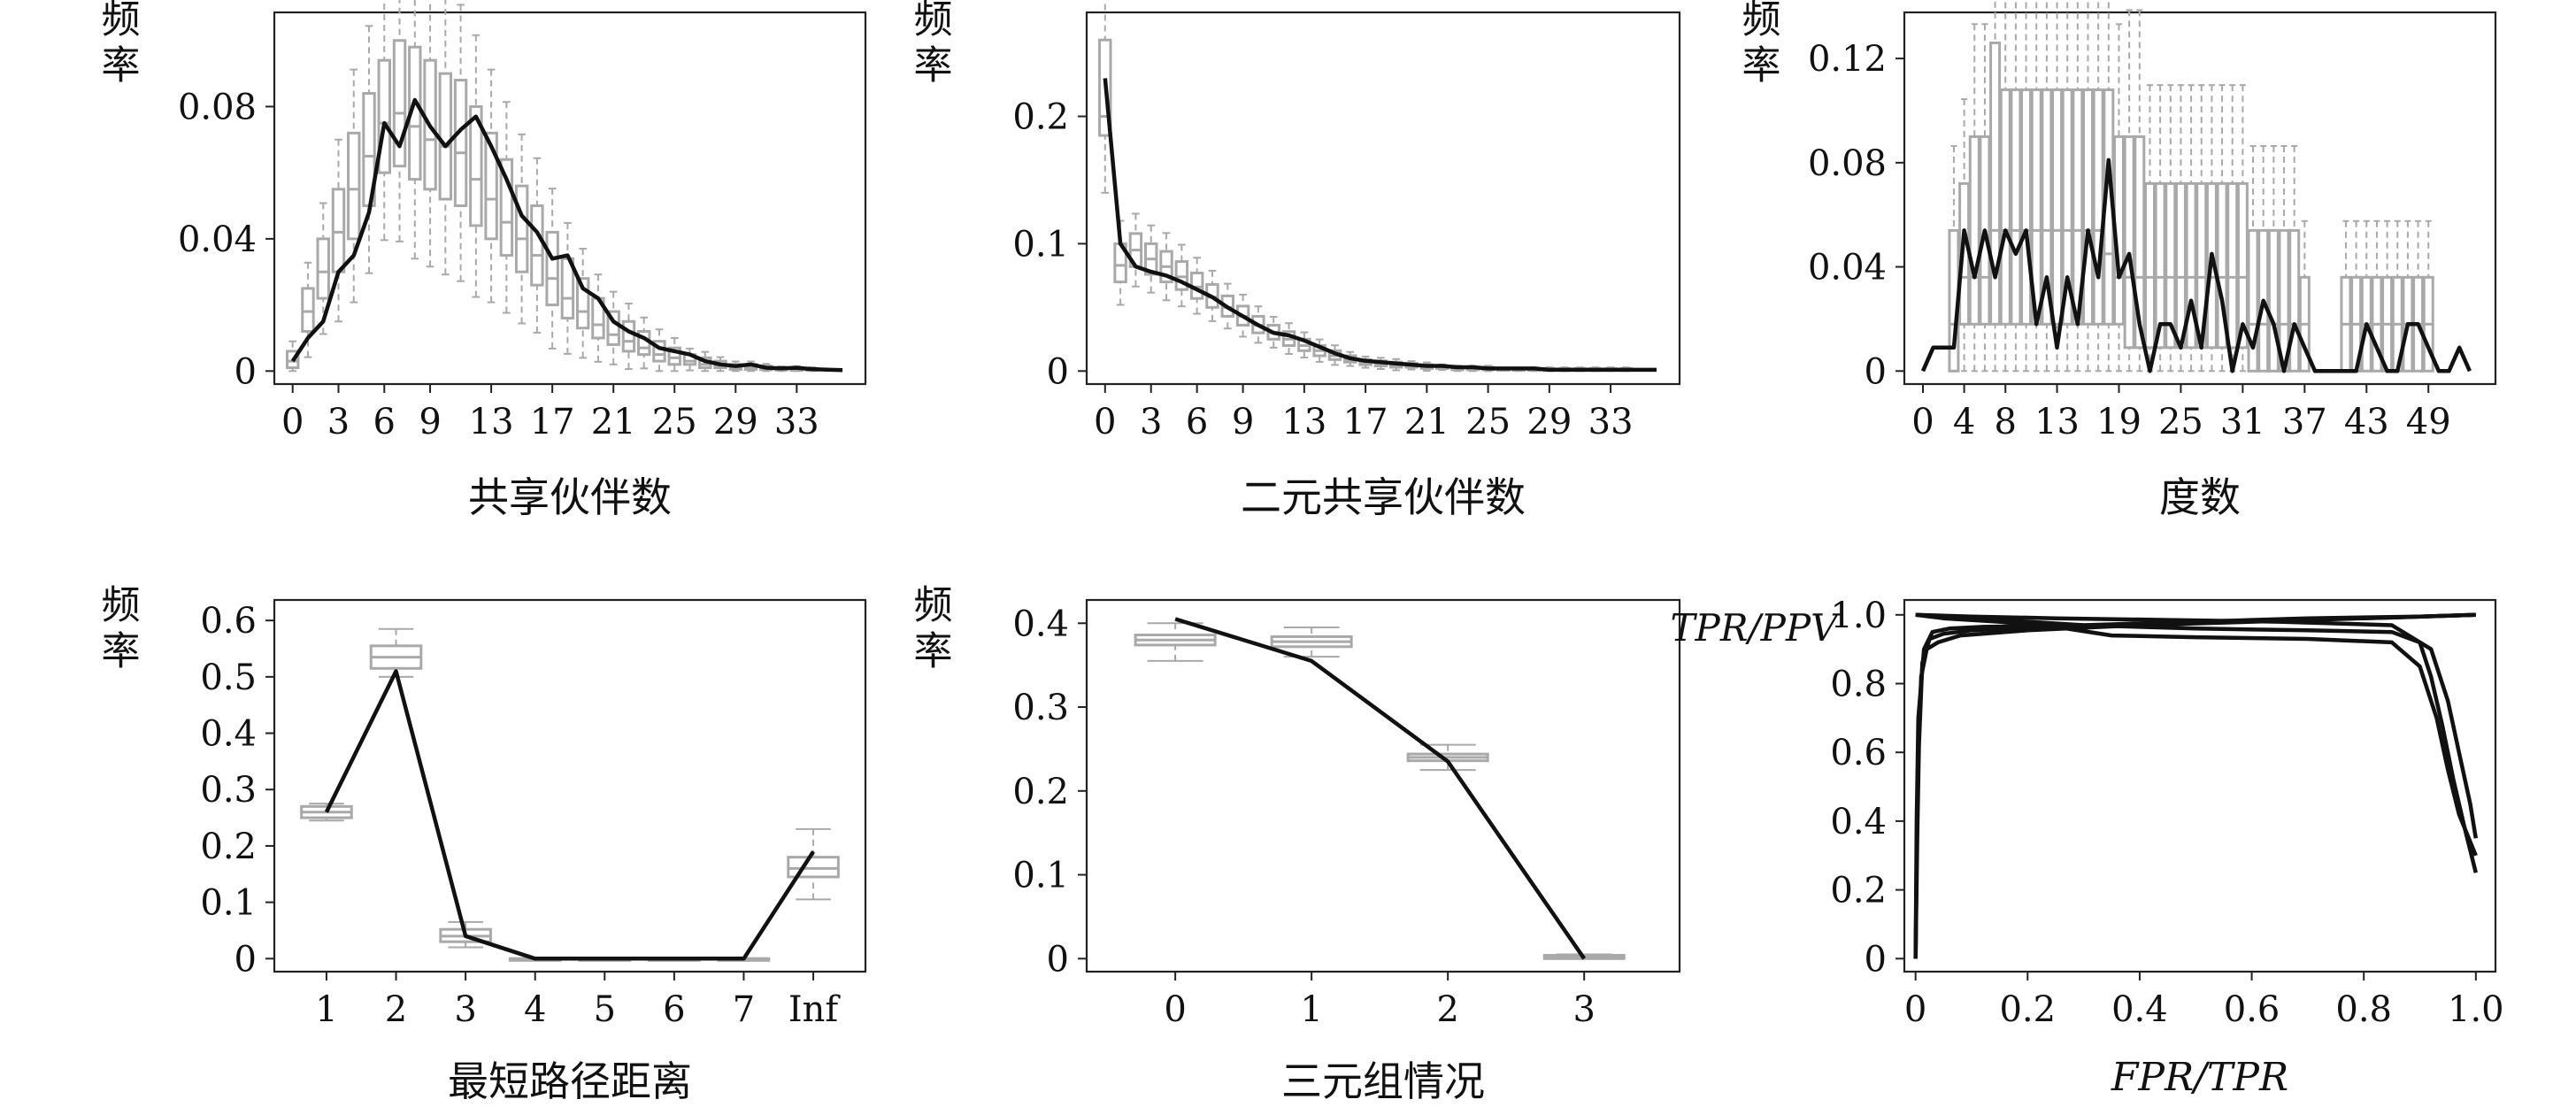  What do you see at coordinates (2252, 1009) in the screenshot?
I see `x-tick-label: 0.6` at bounding box center [2252, 1009].